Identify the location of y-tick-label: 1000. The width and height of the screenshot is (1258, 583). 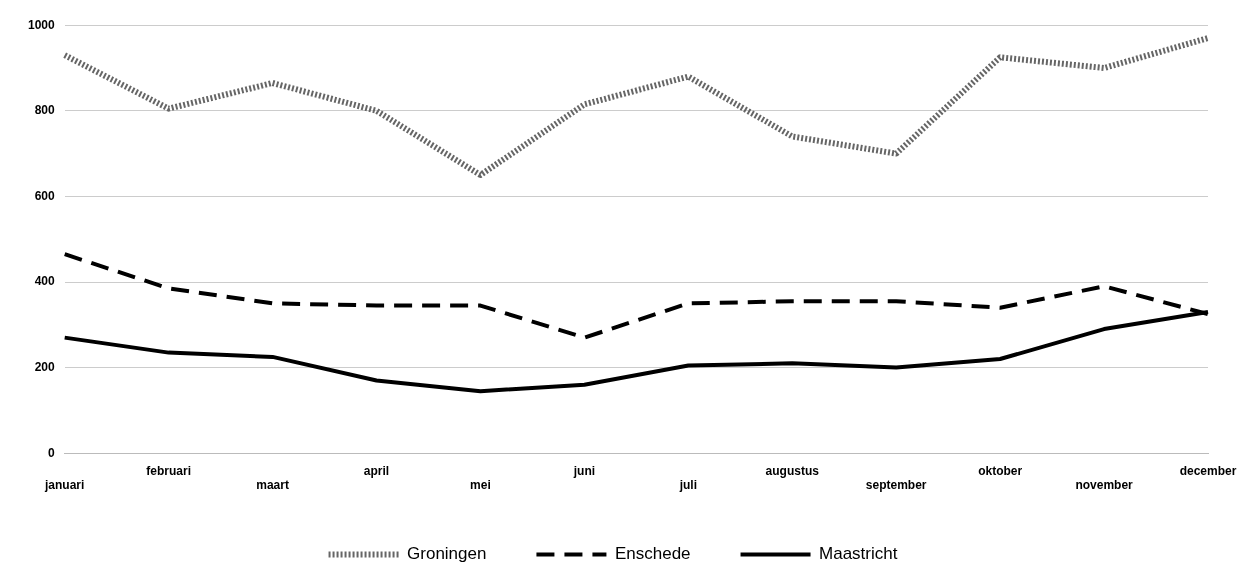
(41, 24).